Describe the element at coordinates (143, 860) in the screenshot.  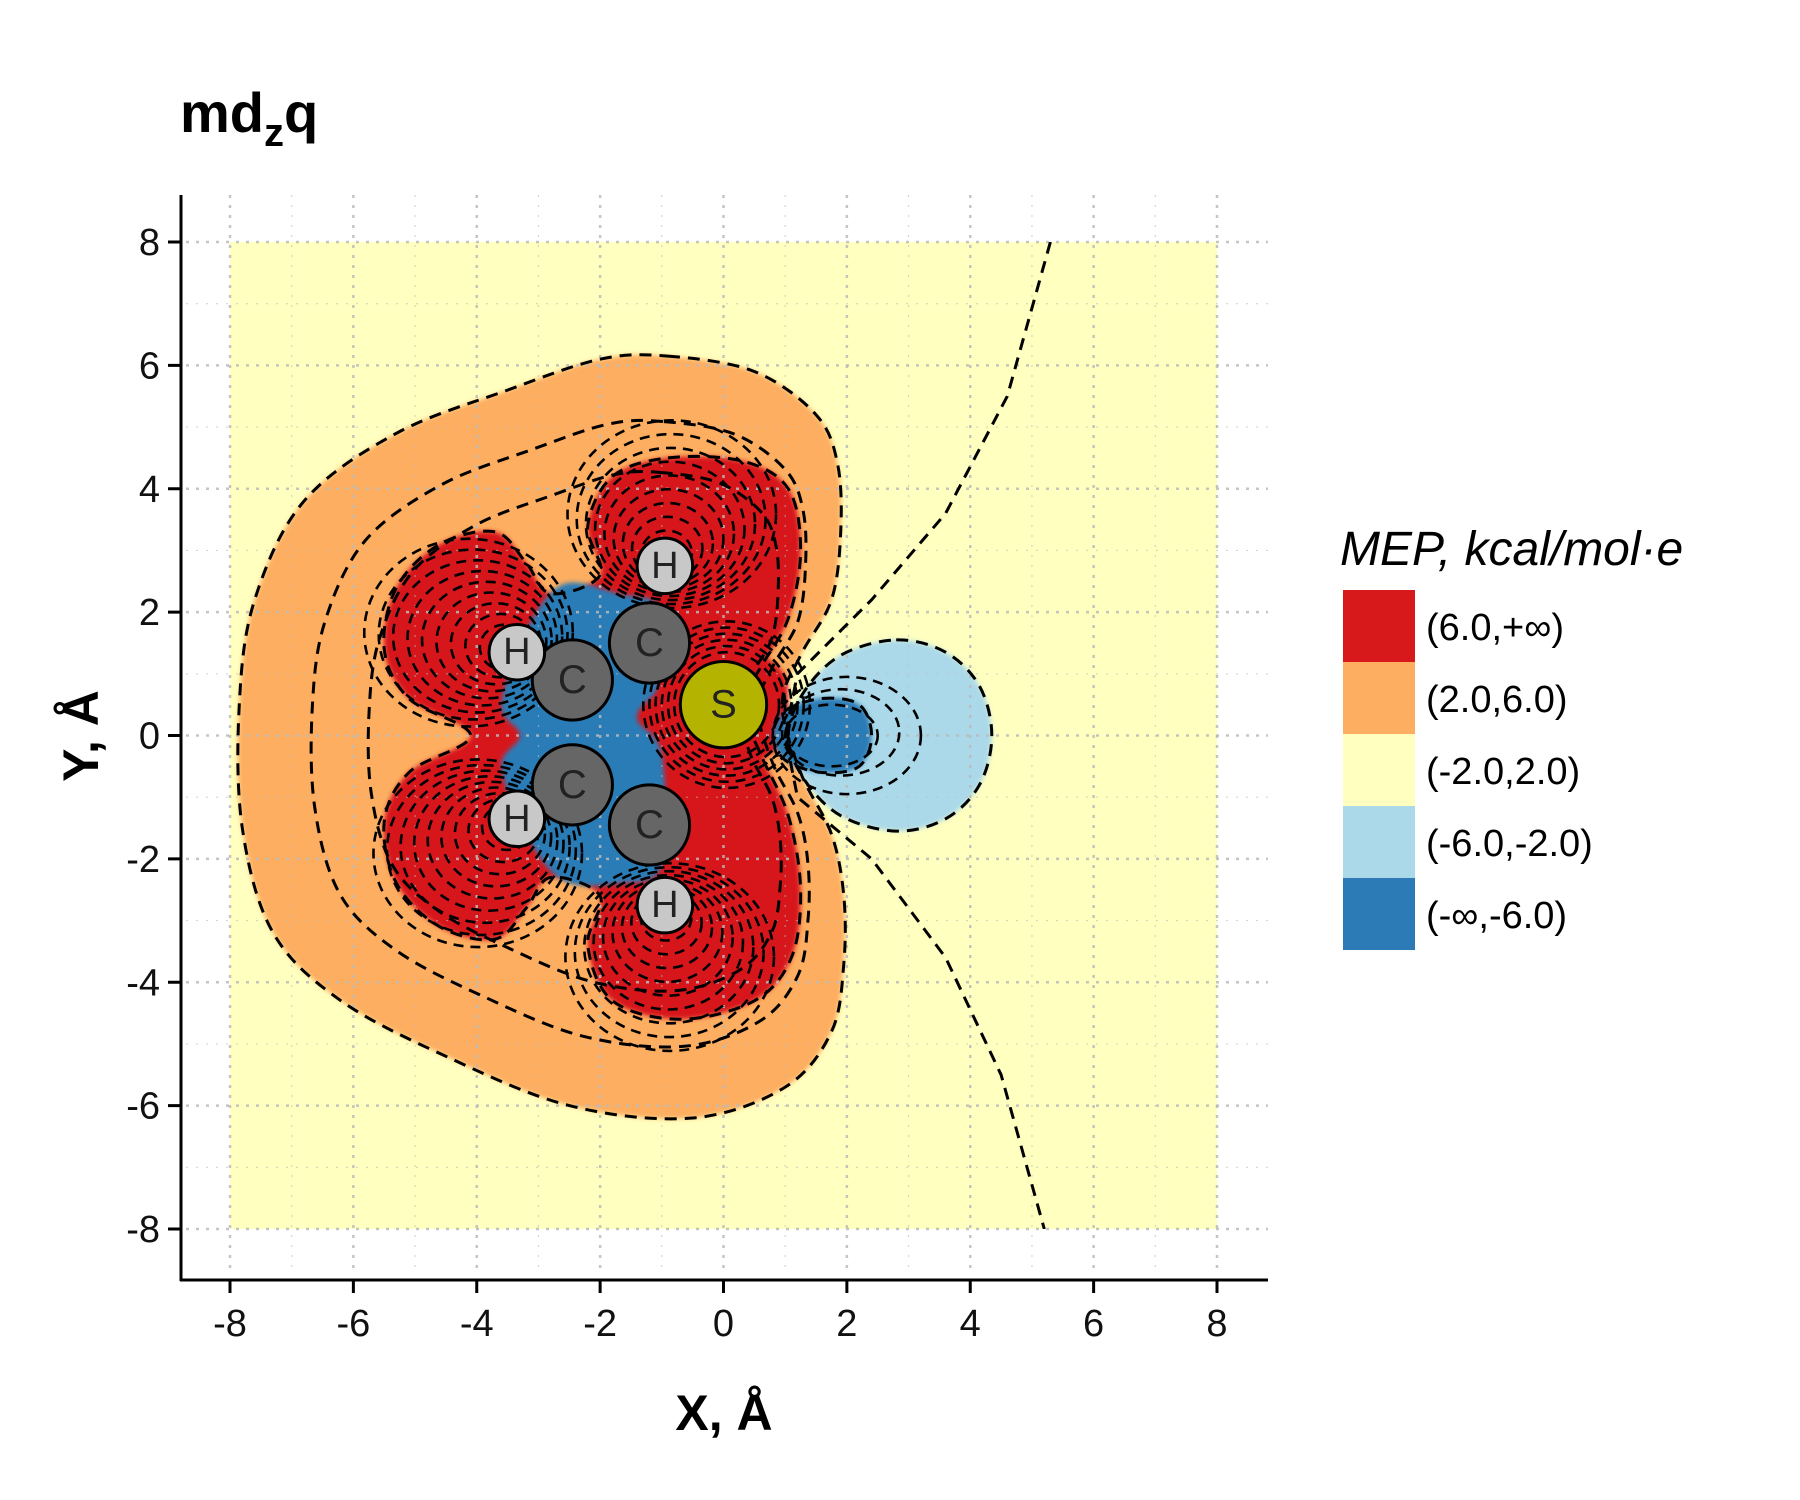
I see `y-tick-label: -2` at that location.